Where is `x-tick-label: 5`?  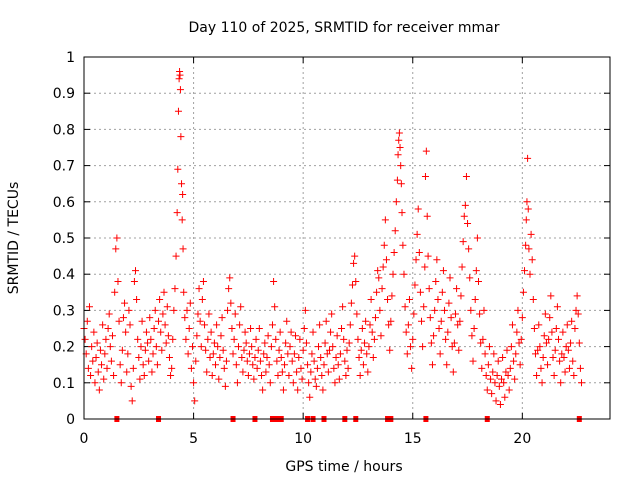 x-tick-label: 5 is located at coordinates (193, 439).